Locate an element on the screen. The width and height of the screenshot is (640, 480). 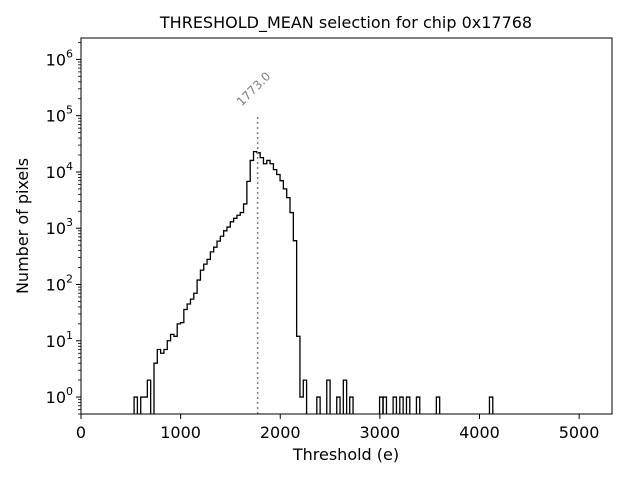
y-tick-label: 10⁴ is located at coordinates (59, 171).